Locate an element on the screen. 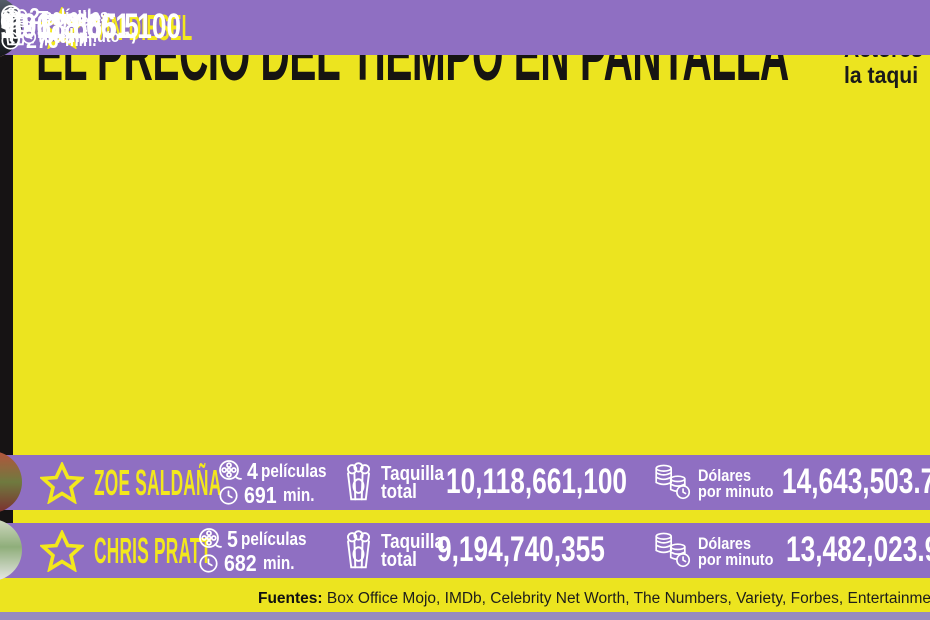 This screenshot has width=930, height=620. films-count: 4 is located at coordinates (252, 470).